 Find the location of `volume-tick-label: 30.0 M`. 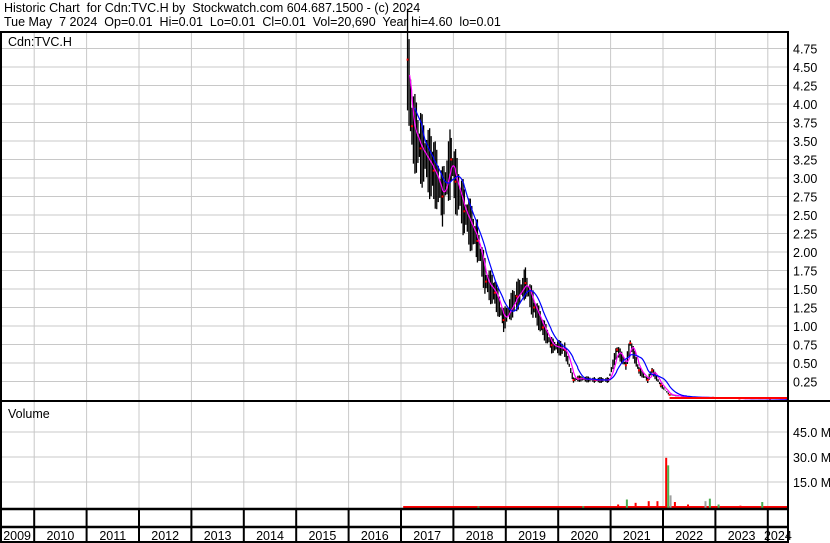

volume-tick-label: 30.0 M is located at coordinates (811, 458).